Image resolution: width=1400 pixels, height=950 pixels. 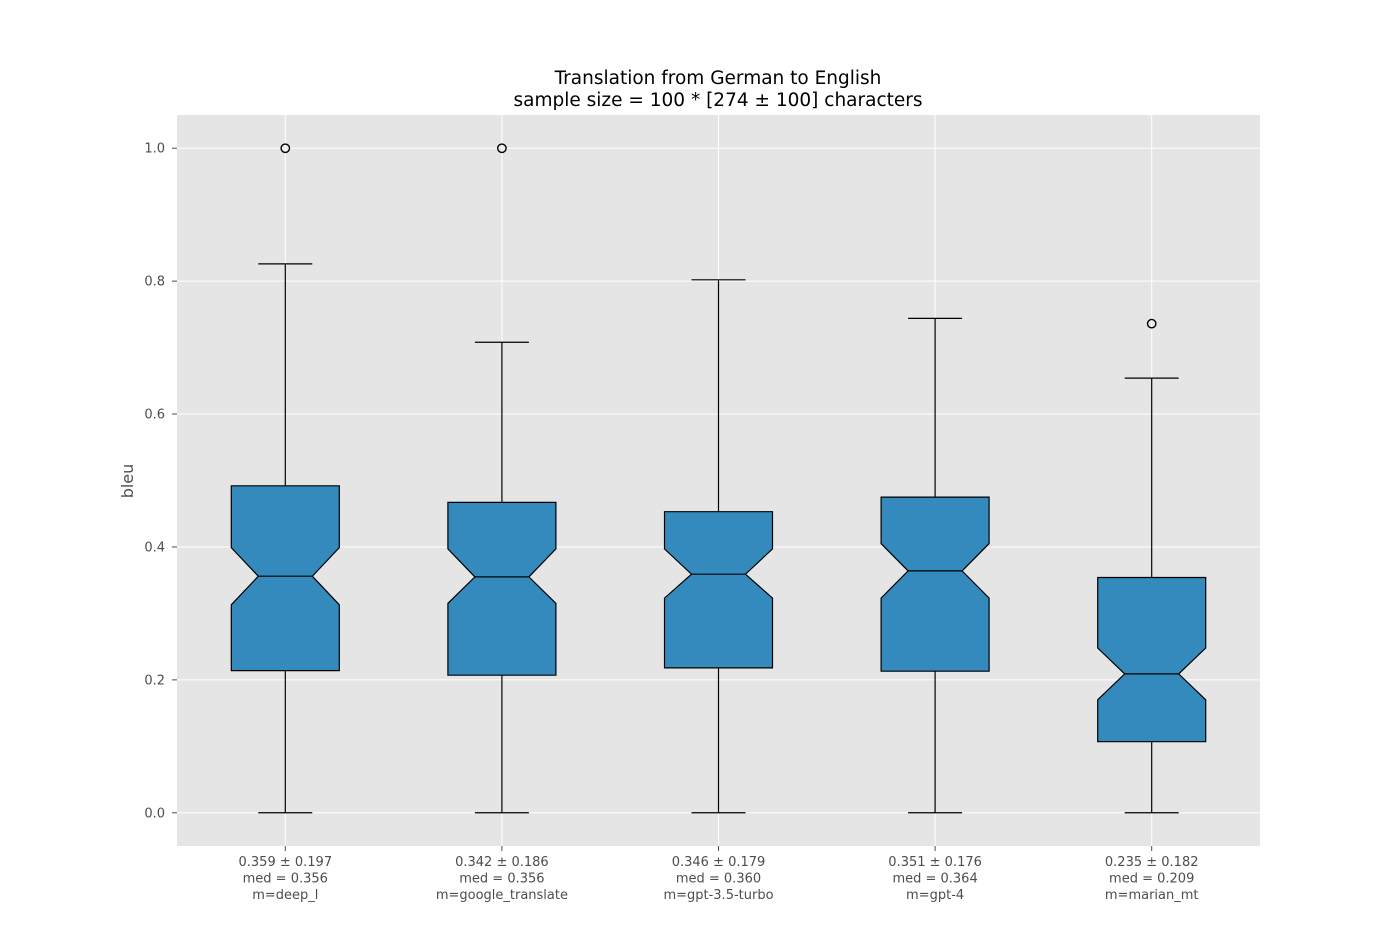 What do you see at coordinates (934, 879) in the screenshot?
I see `x-tick-label: med = 0.364` at bounding box center [934, 879].